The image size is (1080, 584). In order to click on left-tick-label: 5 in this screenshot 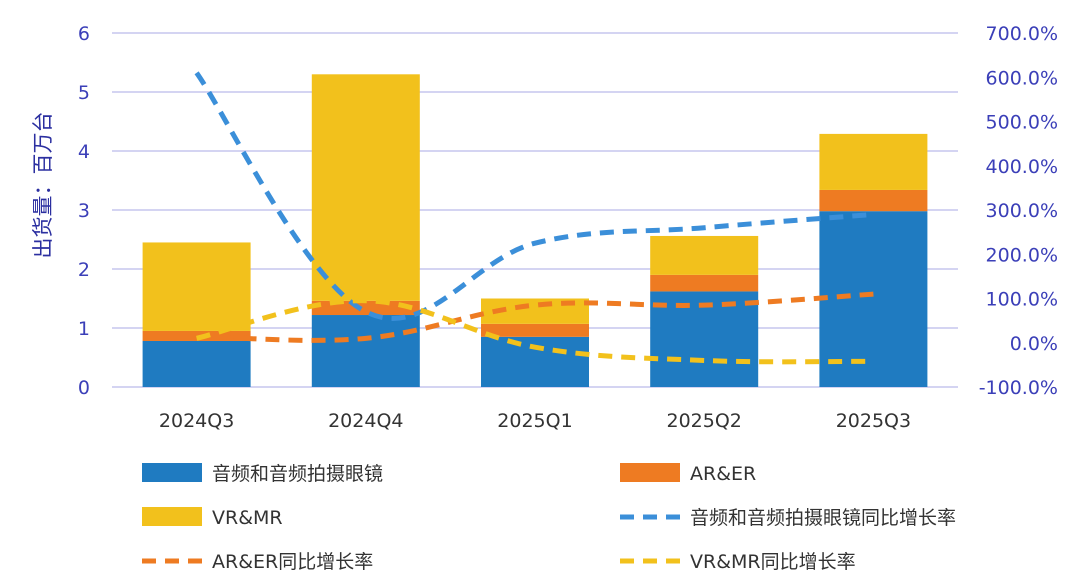, I will do `click(84, 93)`.